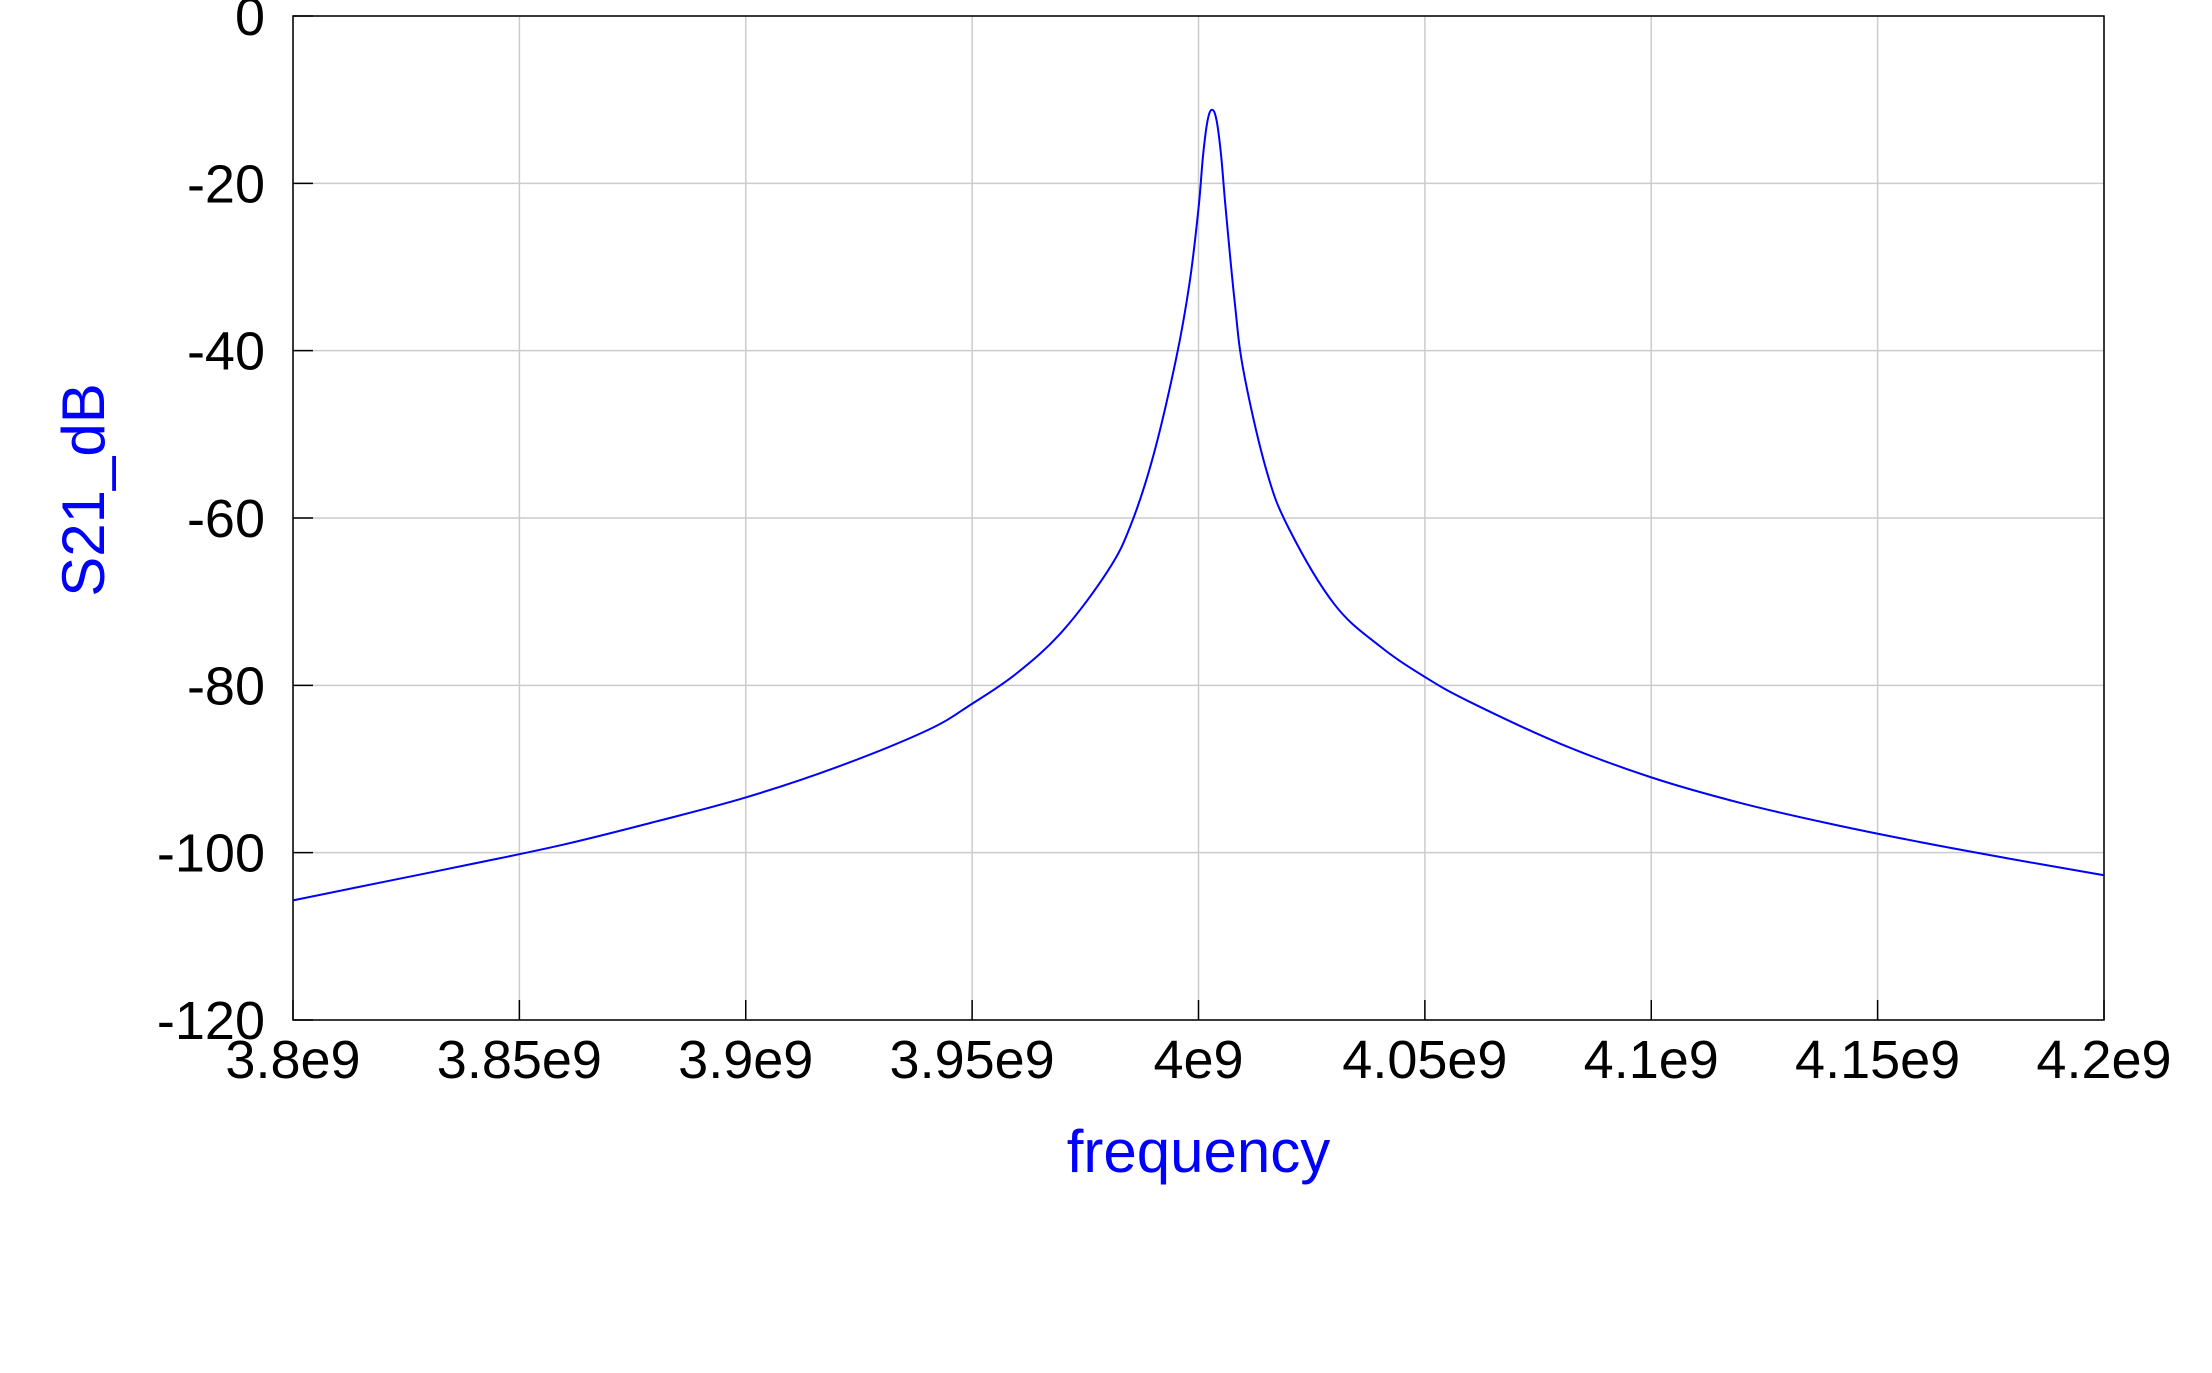 The width and height of the screenshot is (2212, 1373). Describe the element at coordinates (1198, 1060) in the screenshot. I see `x-tick-label: 4e9` at that location.